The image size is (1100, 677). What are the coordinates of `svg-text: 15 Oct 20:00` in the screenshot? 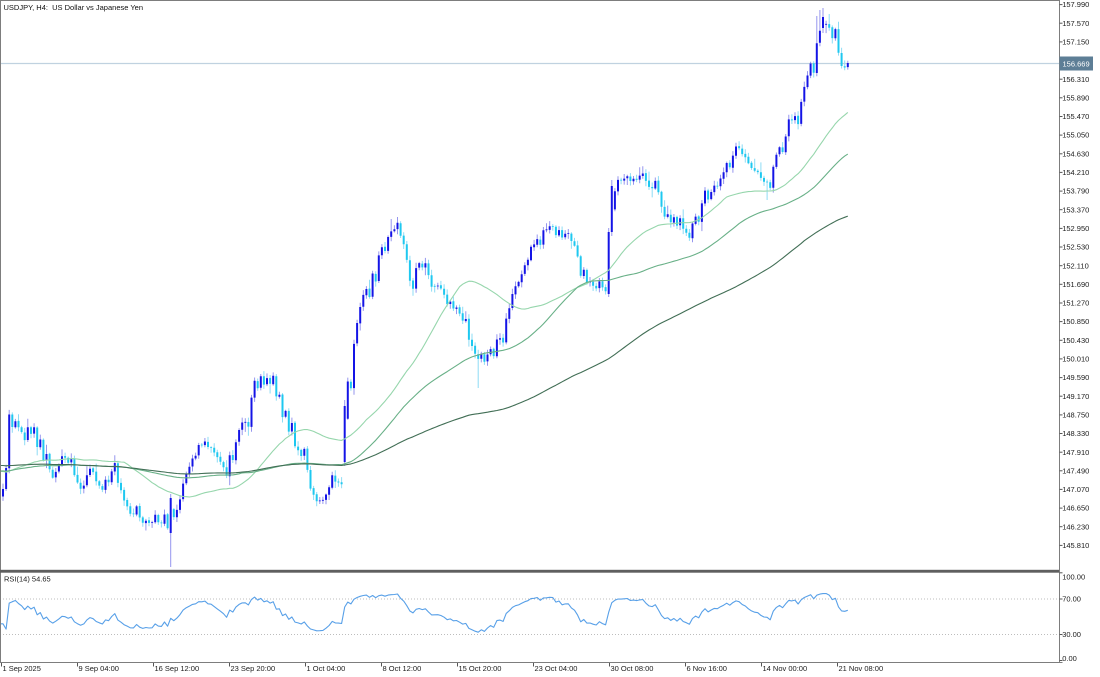 It's located at (480, 668).